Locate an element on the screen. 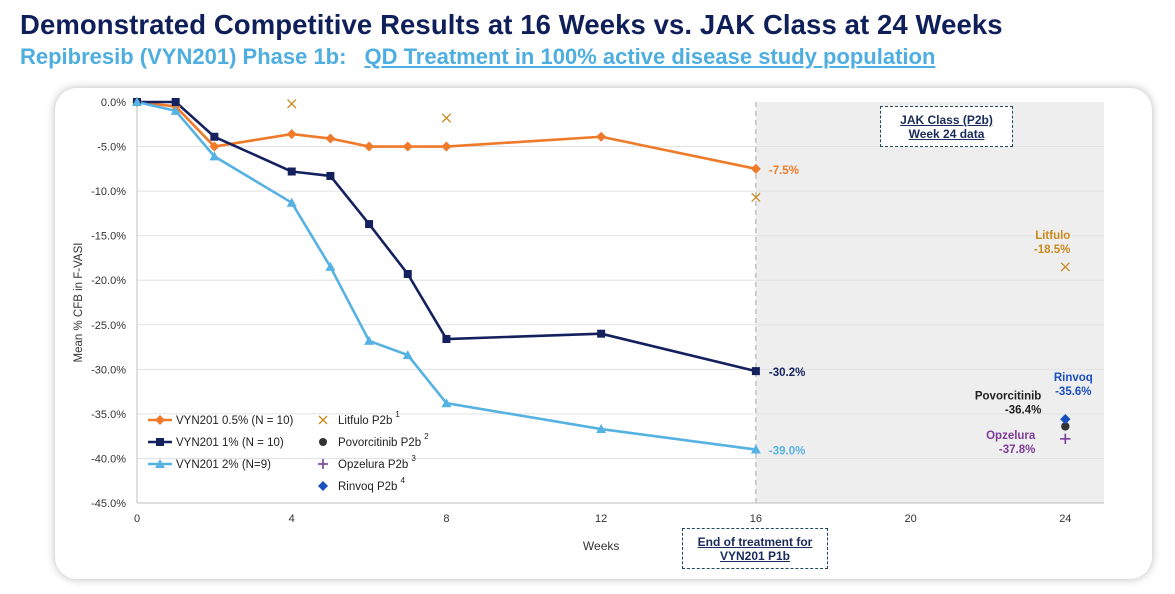  y-tick-label: -10.0% is located at coordinates (108, 192).